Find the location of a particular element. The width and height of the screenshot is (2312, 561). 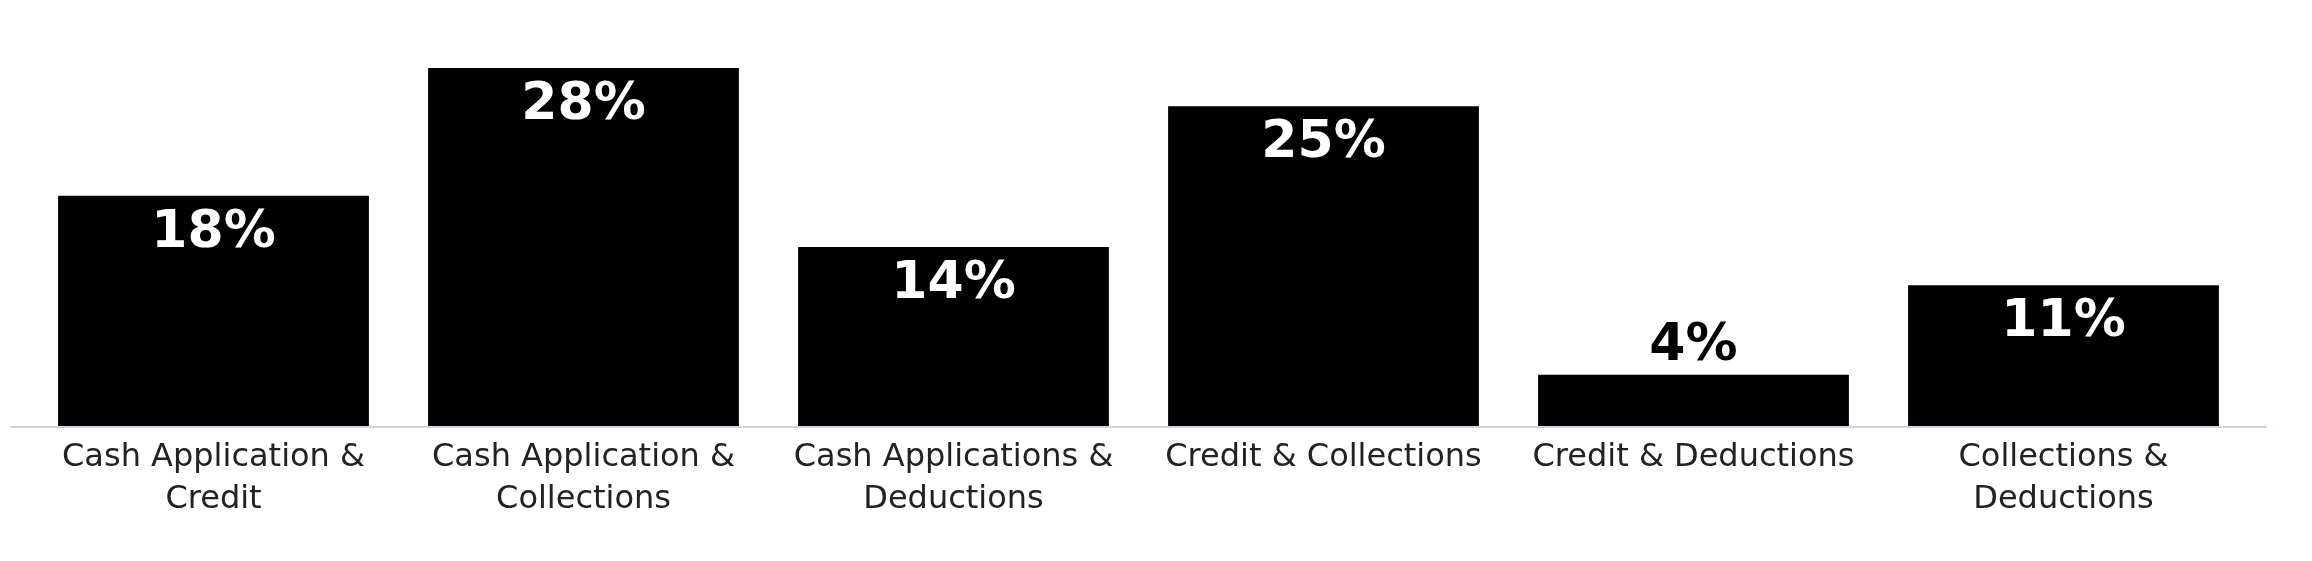

data-label: 28% is located at coordinates (583, 101).